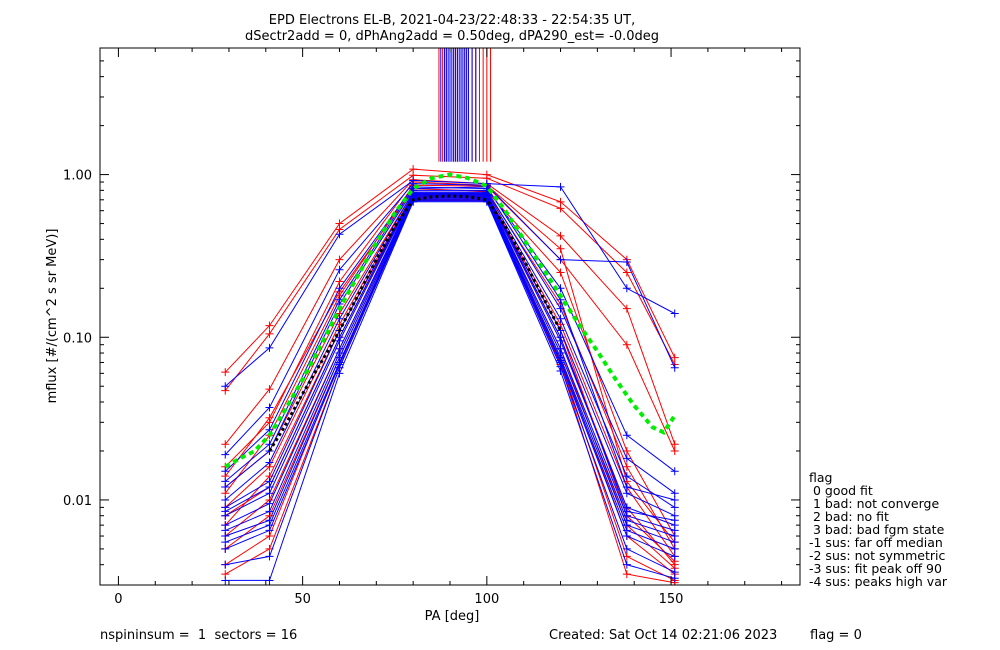 This screenshot has width=1000, height=650. Describe the element at coordinates (841, 490) in the screenshot. I see `legend-entry: 0 good fit` at that location.